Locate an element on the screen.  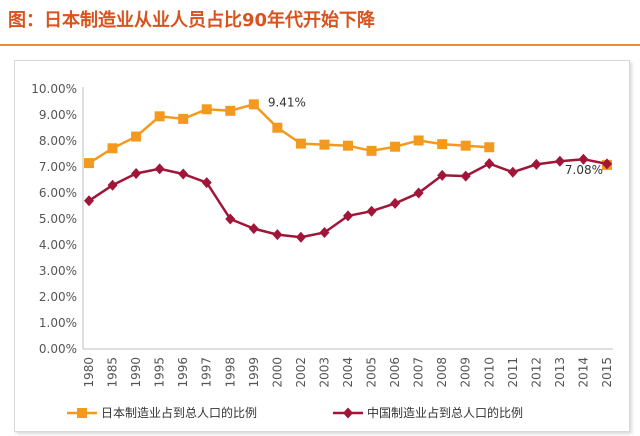
x-tick-label: 2015 is located at coordinates (607, 372).